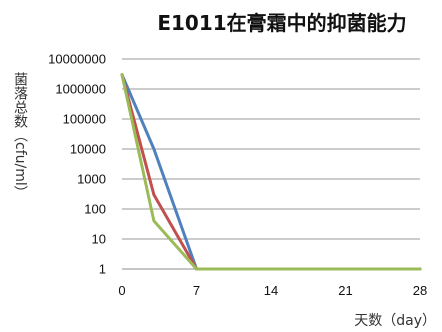 This screenshot has height=332, width=442. Describe the element at coordinates (80, 89) in the screenshot. I see `y-tick-label: 1000000` at that location.